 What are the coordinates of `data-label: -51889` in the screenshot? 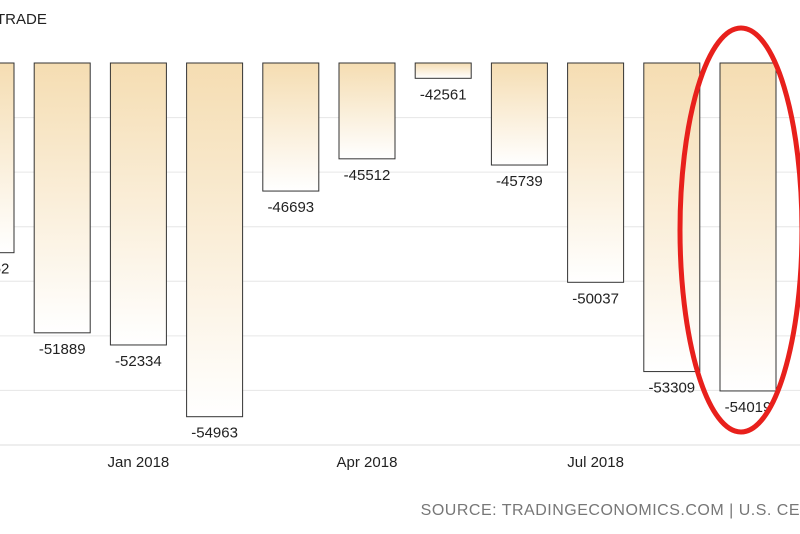 It's located at (62, 349).